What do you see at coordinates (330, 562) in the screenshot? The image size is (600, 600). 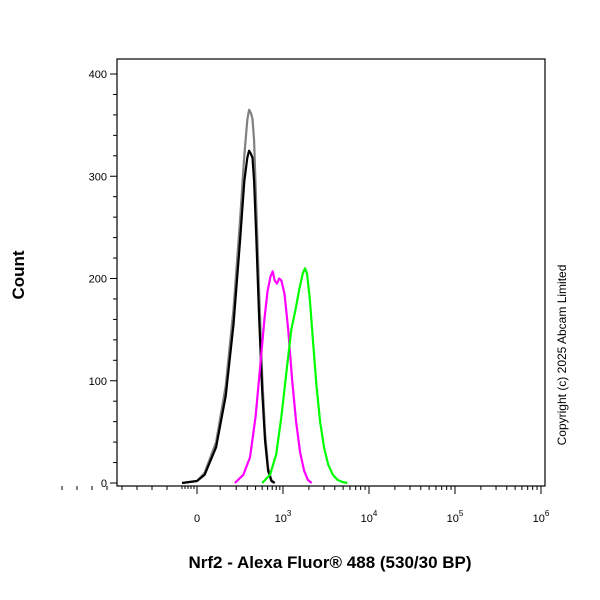 I see `x-axis-label: Nrf2 - Alexa Fluor® 488 (530/30 BP)` at bounding box center [330, 562].